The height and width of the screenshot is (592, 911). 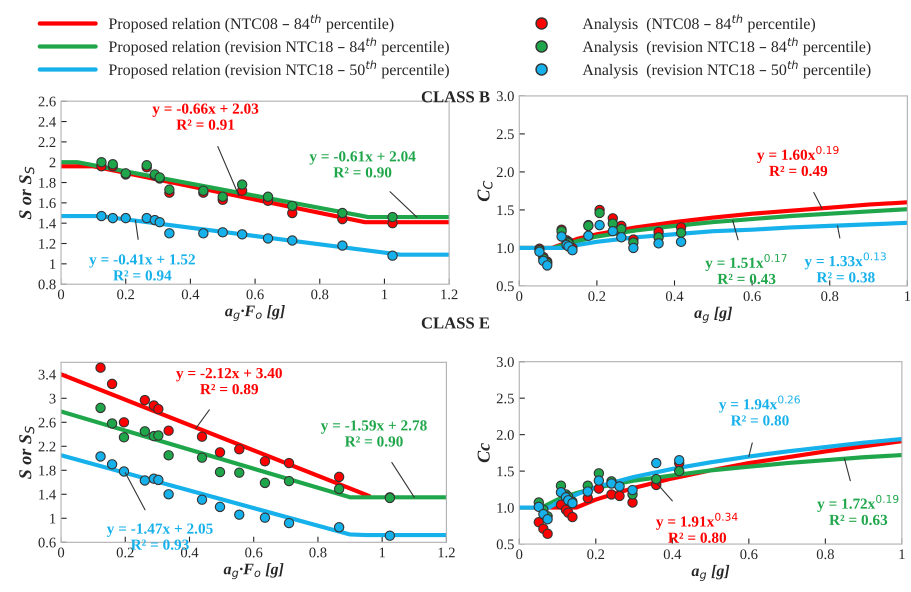 What do you see at coordinates (278, 69) in the screenshot?
I see `legend-label: Proposed relation (revision NTC18 – 50$^{th}$ percentile)` at bounding box center [278, 69].